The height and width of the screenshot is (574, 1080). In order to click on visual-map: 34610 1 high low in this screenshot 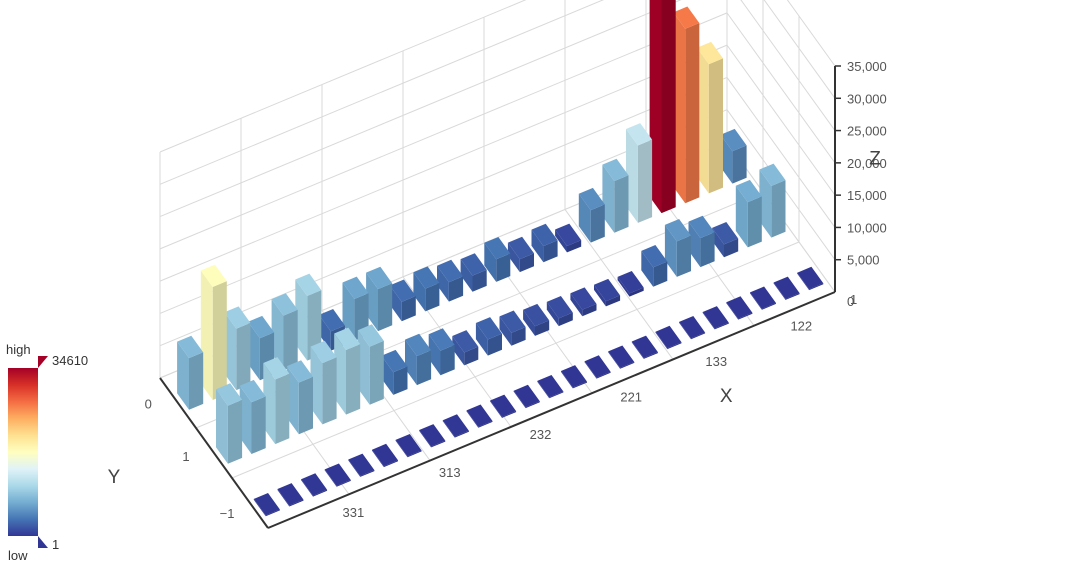, I will do `click(47, 452)`.